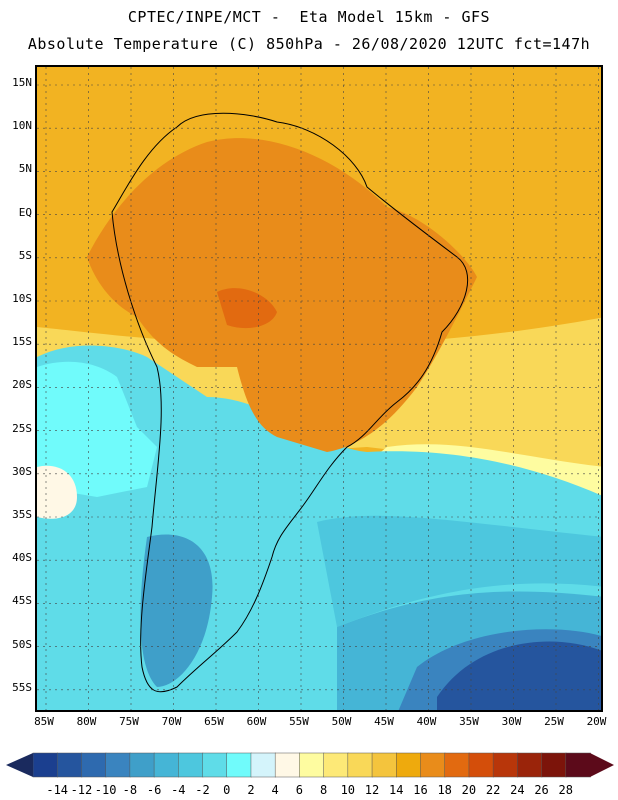 The image size is (618, 800). What do you see at coordinates (602, 765) in the screenshot?
I see `legend-arrow-right` at bounding box center [602, 765].